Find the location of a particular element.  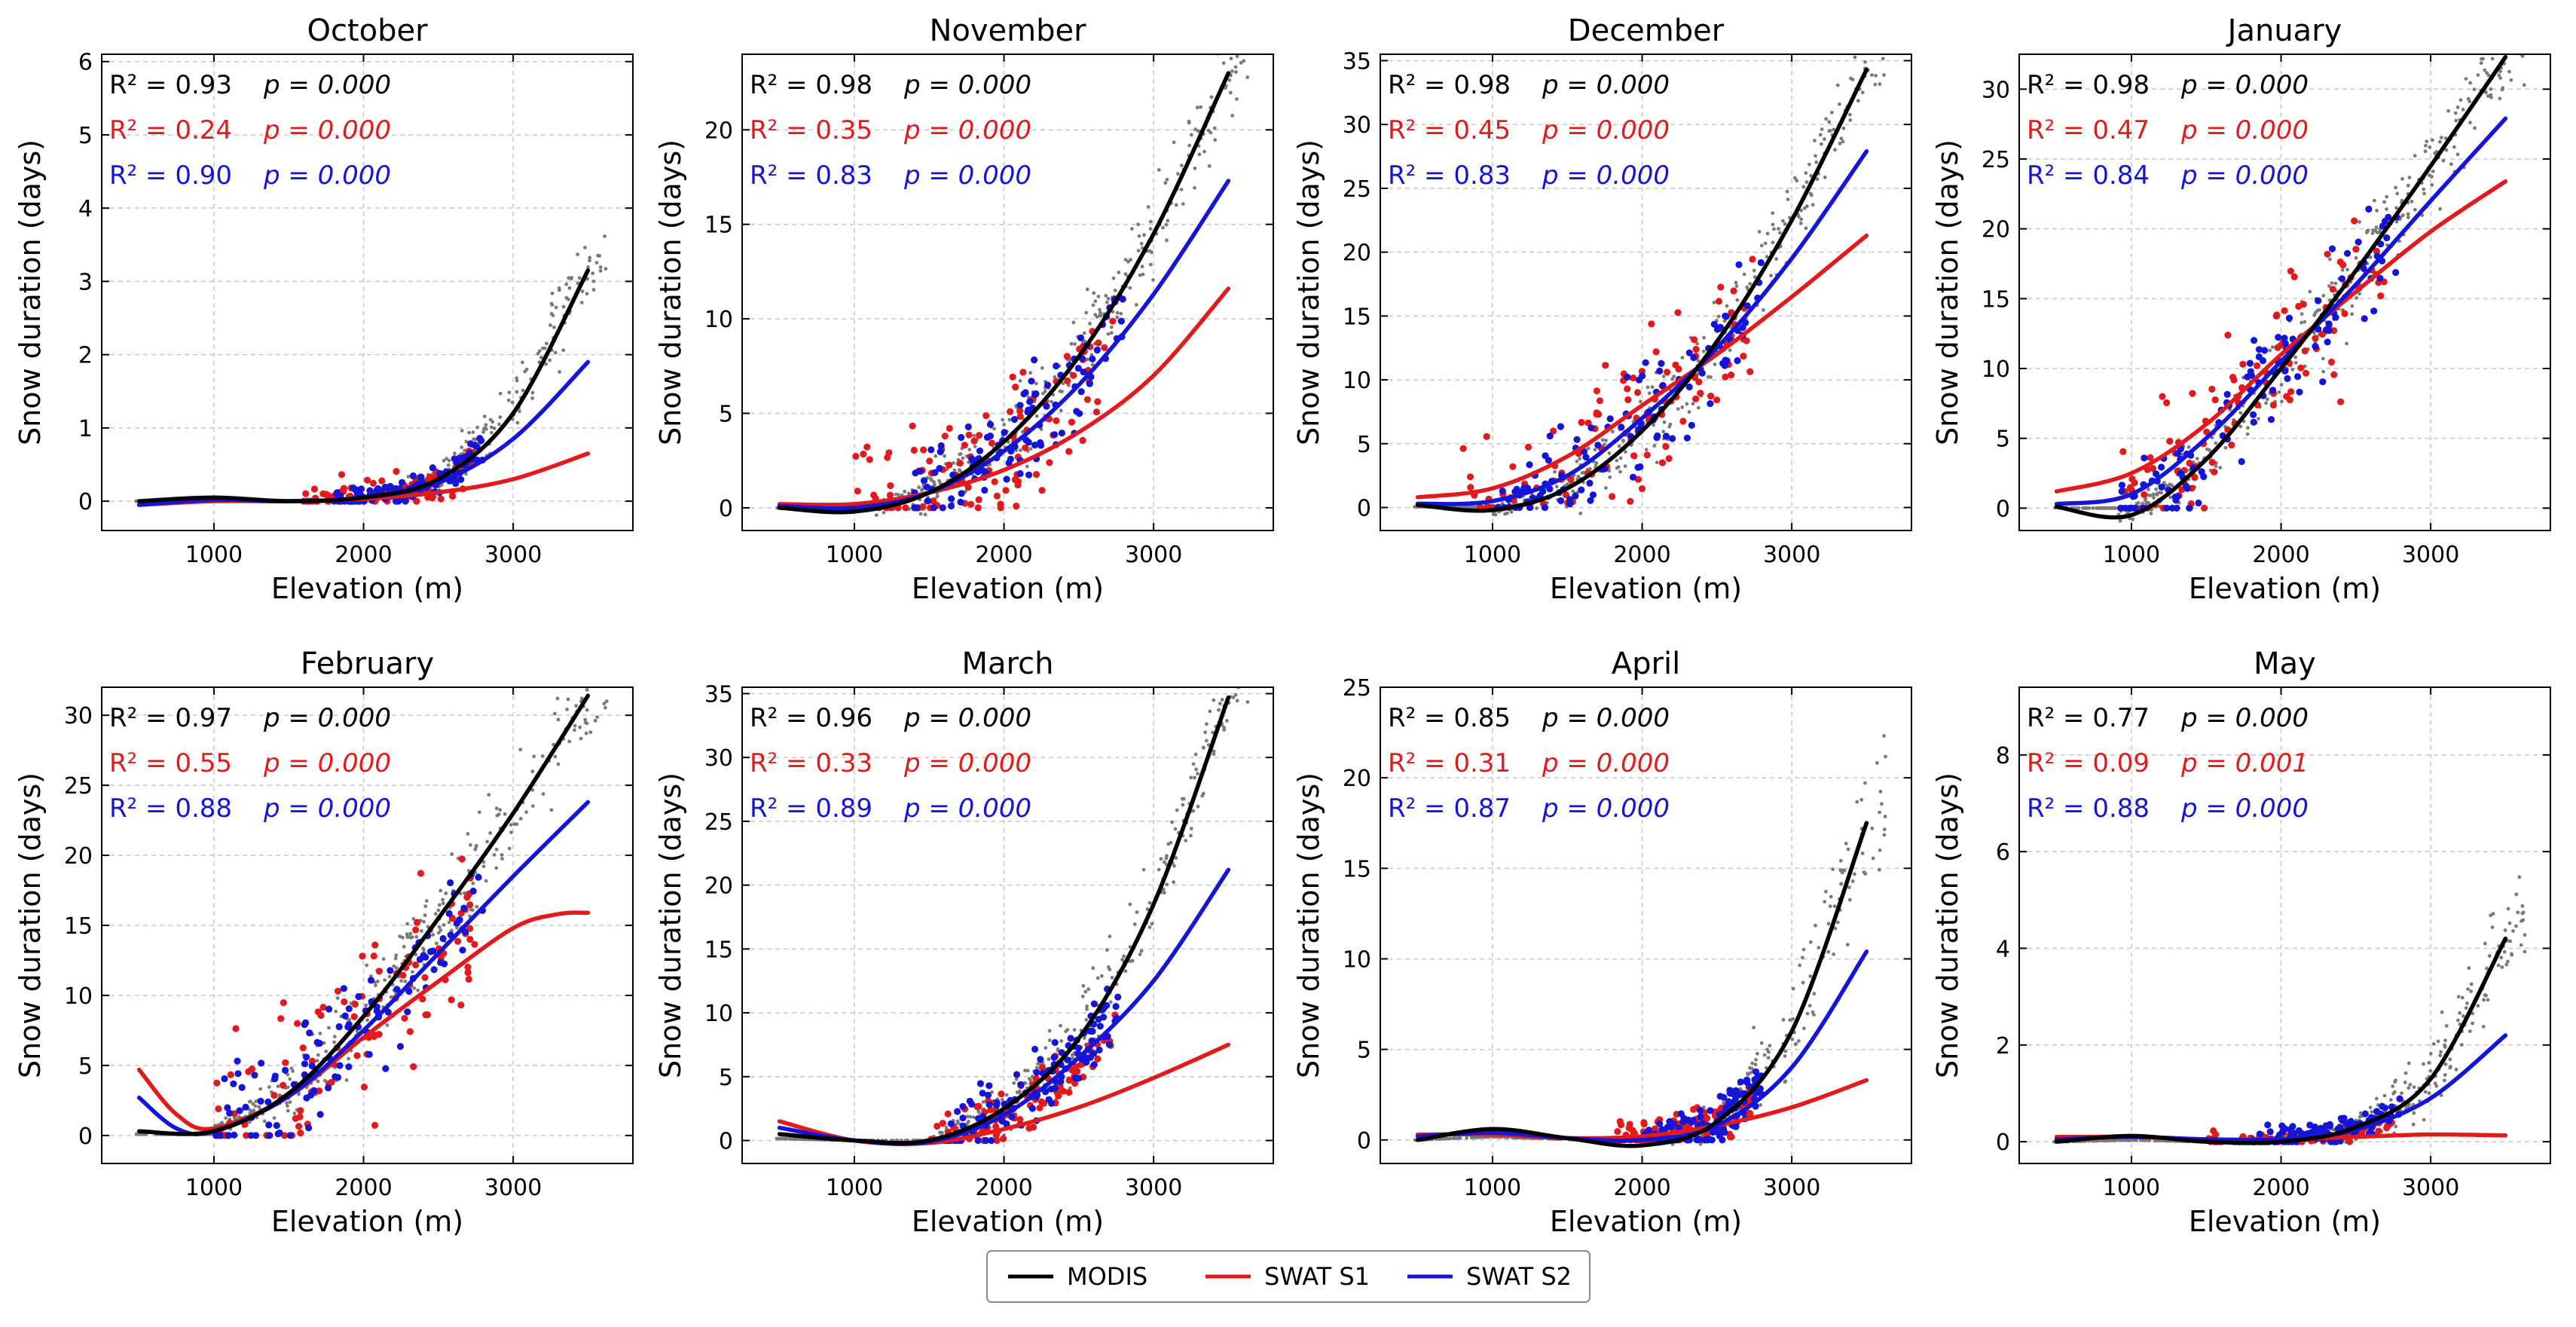

x-tick-label: 2000 is located at coordinates (363, 1188).